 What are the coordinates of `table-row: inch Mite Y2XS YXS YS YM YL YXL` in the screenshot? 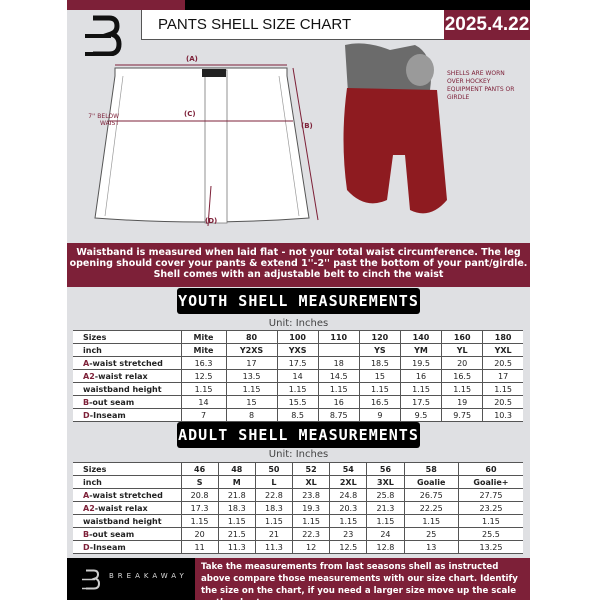 It's located at (298, 350).